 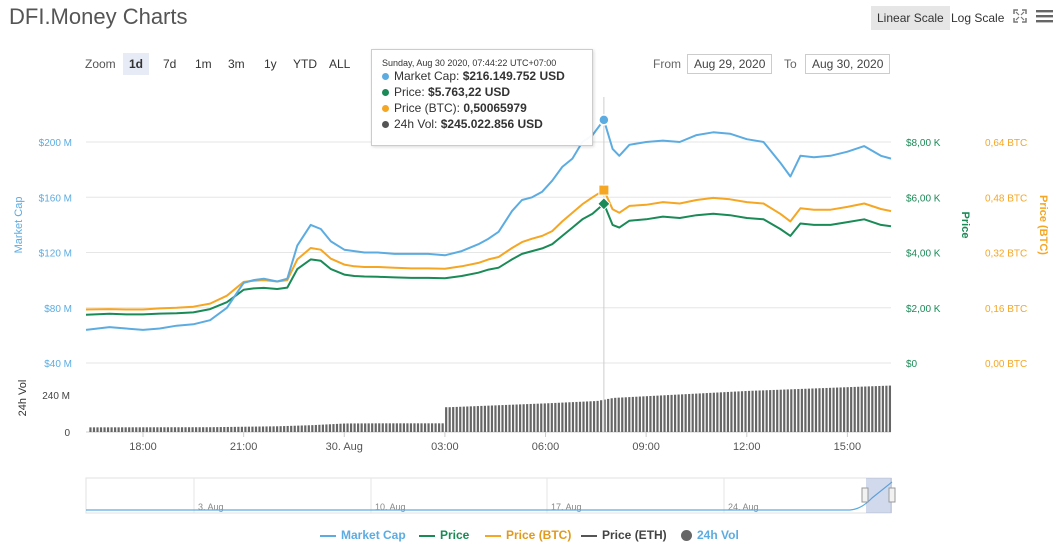 What do you see at coordinates (427, 108) in the screenshot?
I see `tooltip-label: Price (BTC):` at bounding box center [427, 108].